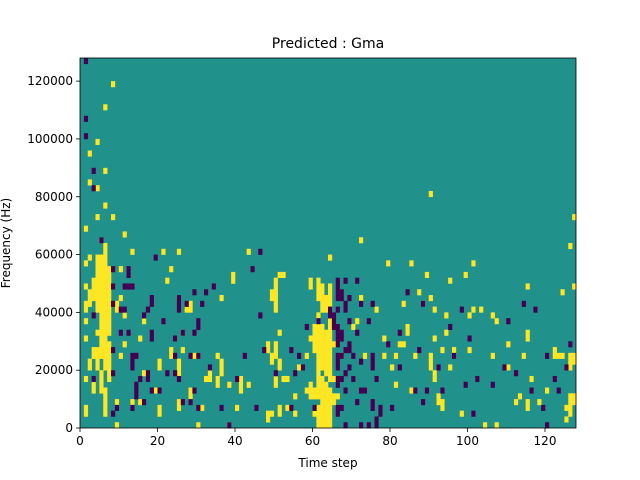 Image resolution: width=640 pixels, height=480 pixels. What do you see at coordinates (545, 441) in the screenshot?
I see `x-tick-label: 120` at bounding box center [545, 441].